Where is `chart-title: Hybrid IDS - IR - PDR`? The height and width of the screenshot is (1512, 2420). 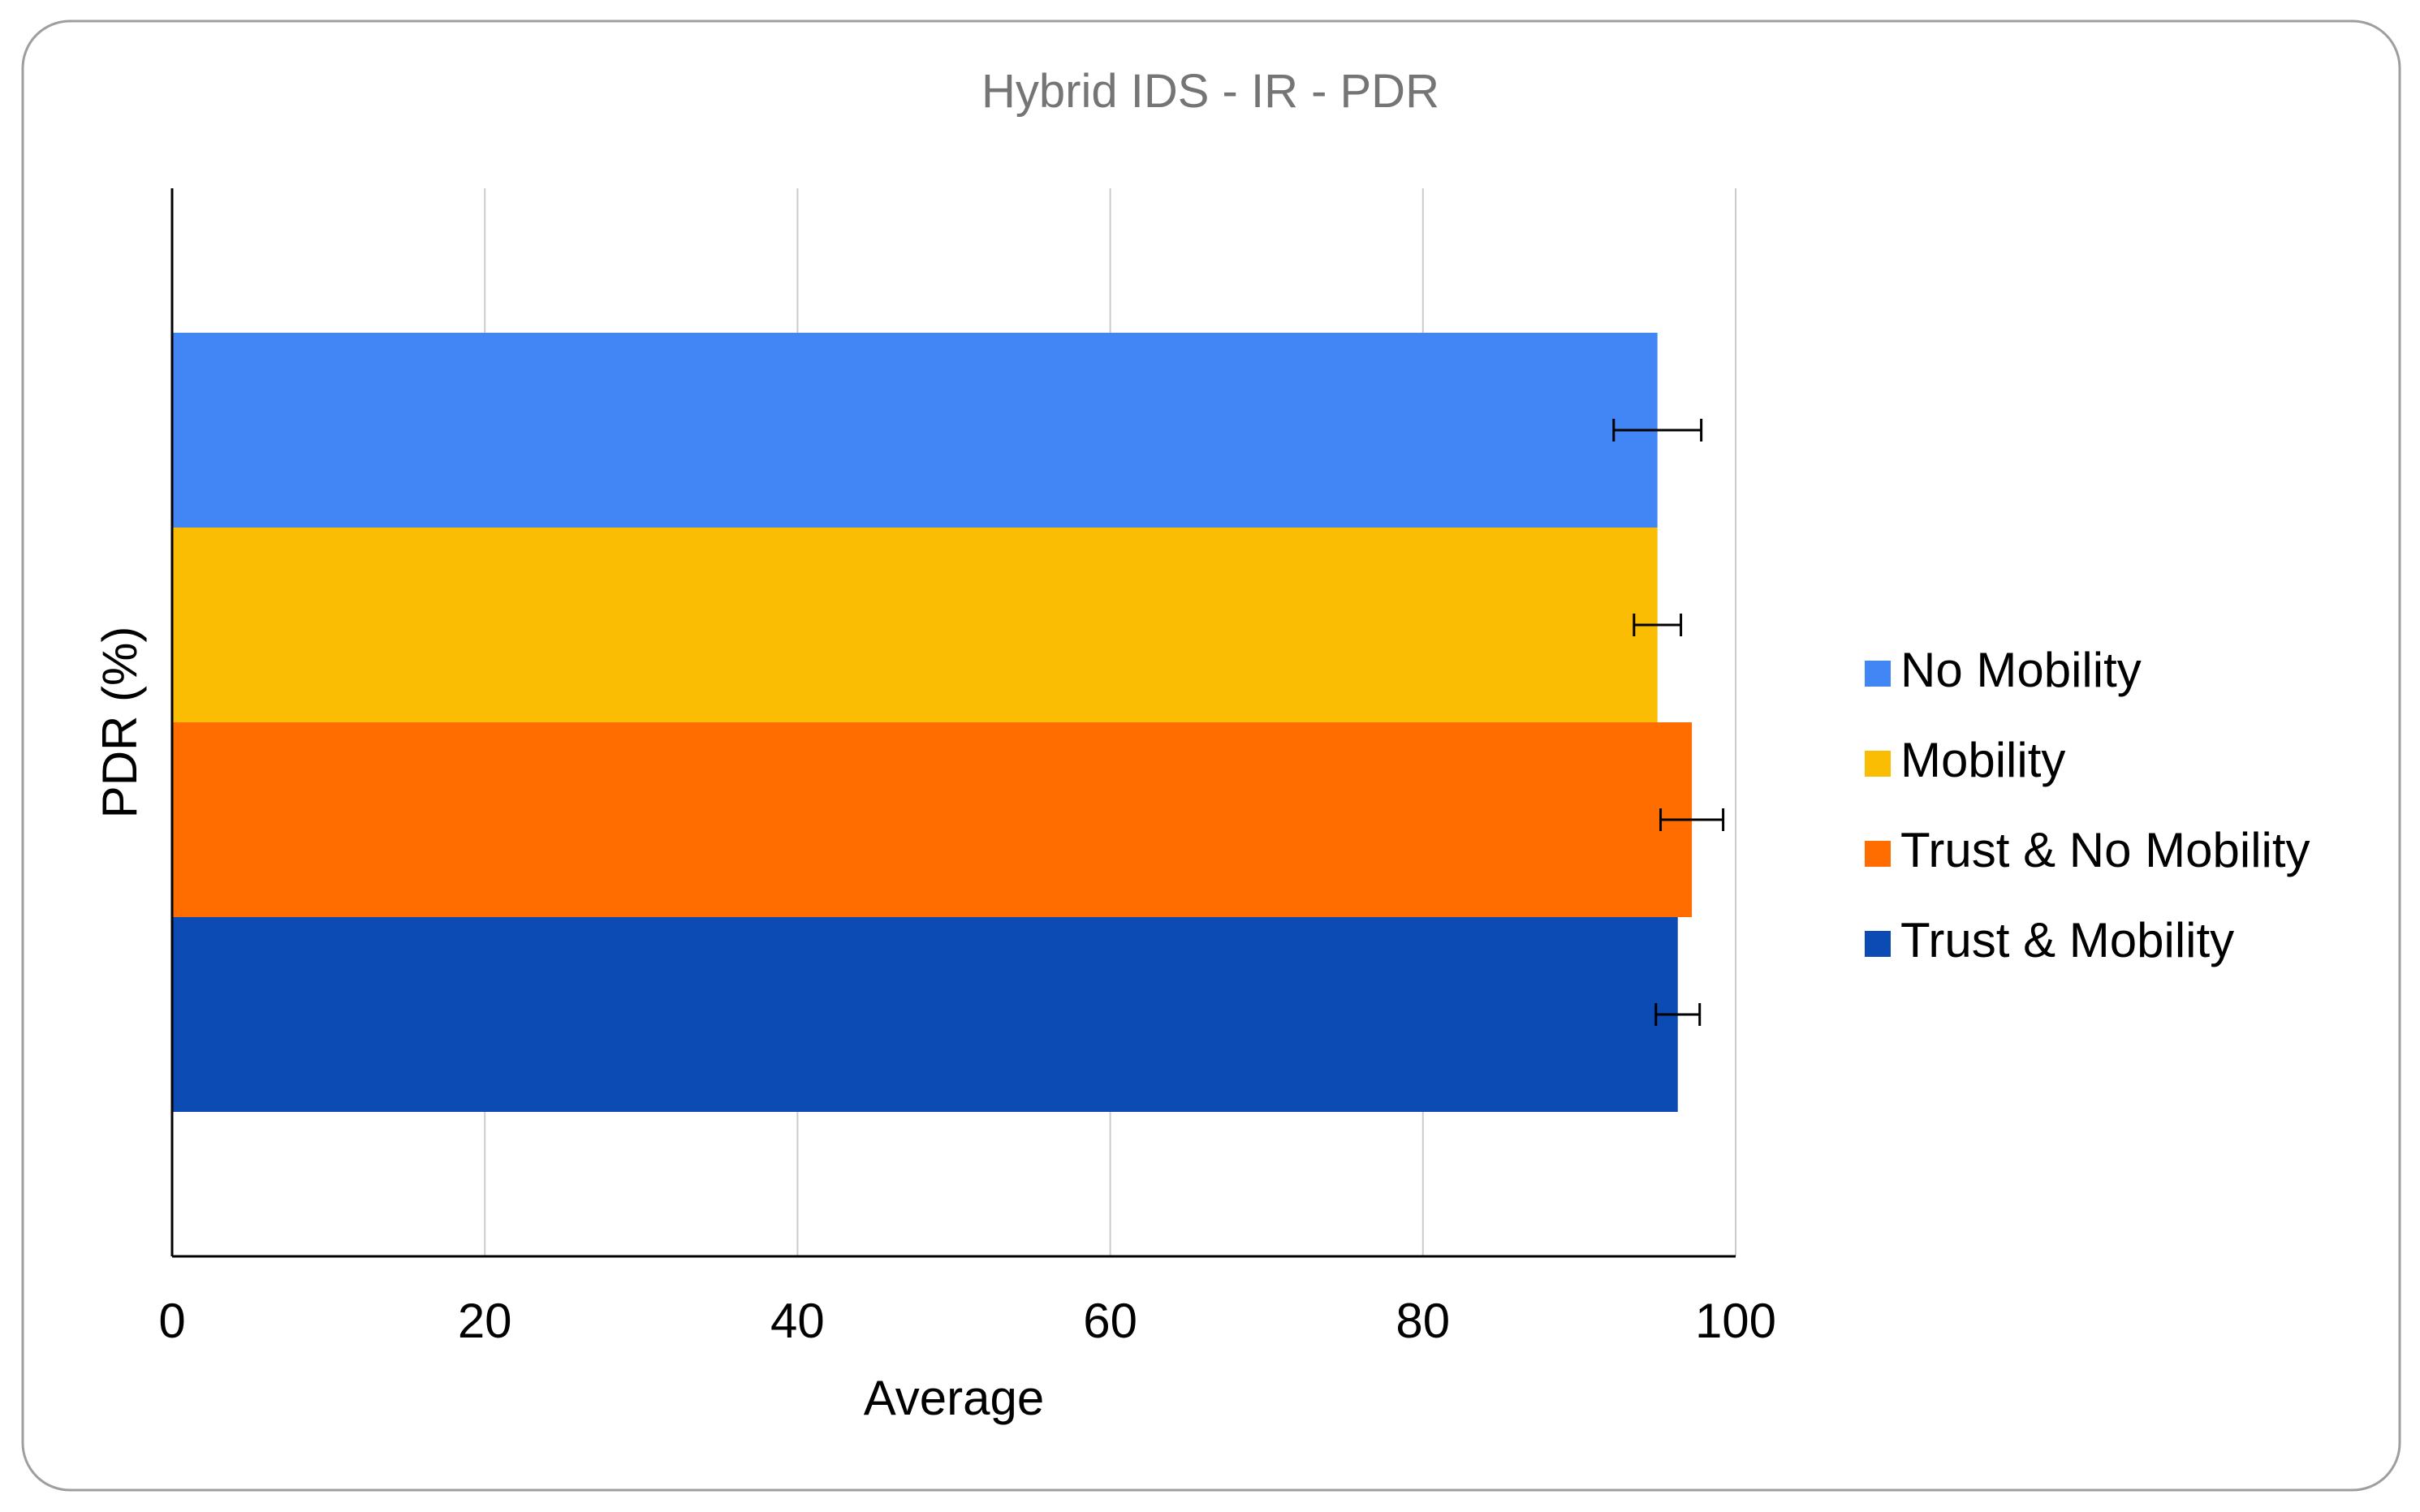
chart-title: Hybrid IDS - IR - PDR is located at coordinates (1210, 92).